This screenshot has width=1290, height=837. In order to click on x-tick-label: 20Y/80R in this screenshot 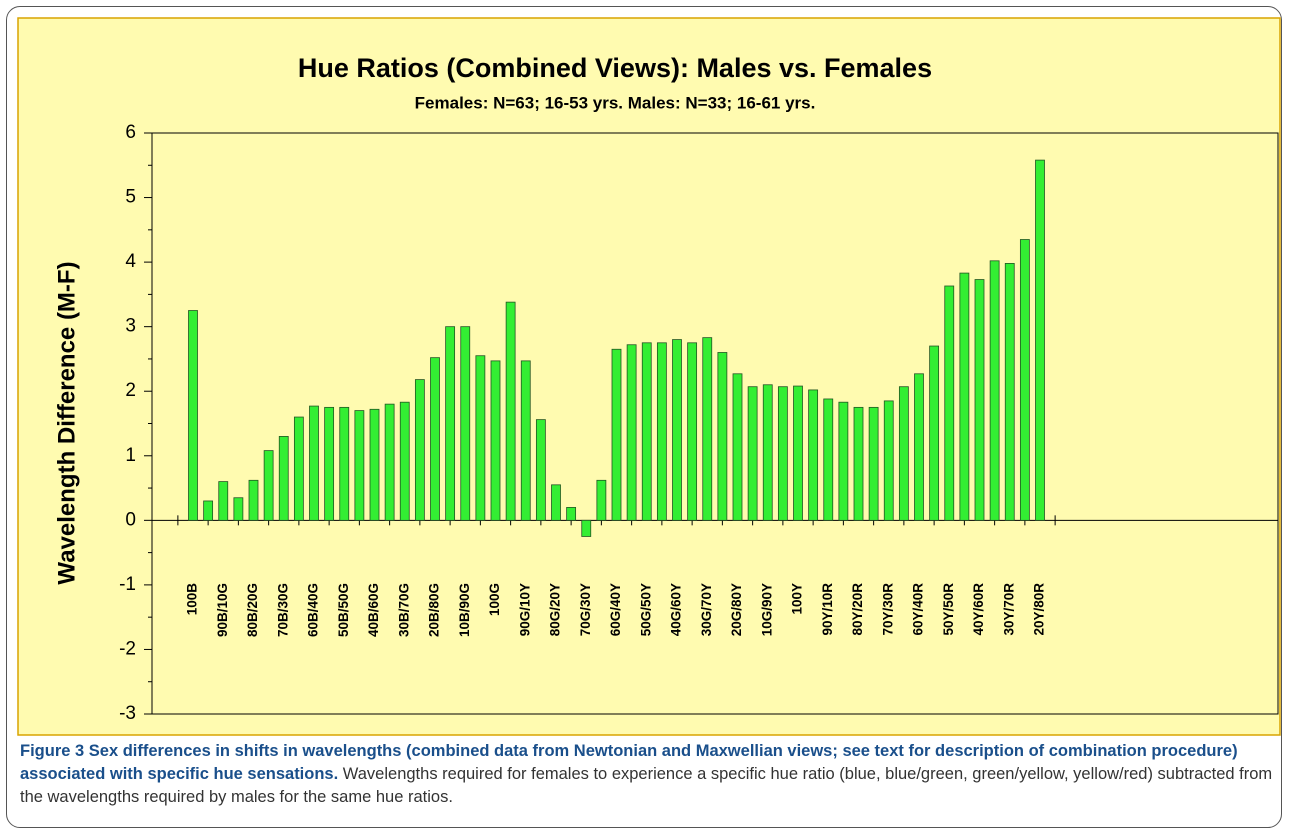, I will do `click(1039, 609)`.